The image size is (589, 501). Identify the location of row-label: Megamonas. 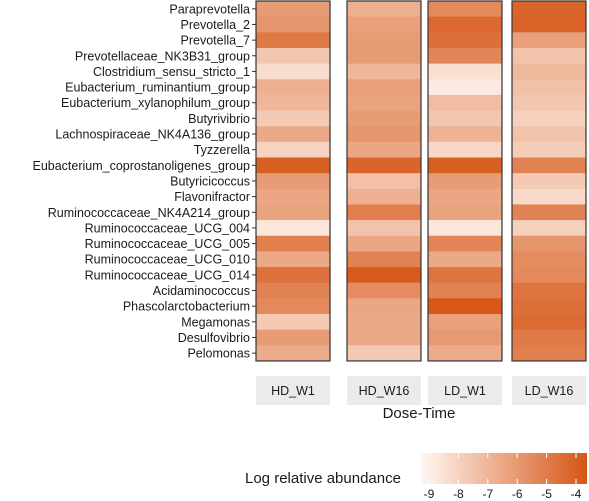
(215, 322).